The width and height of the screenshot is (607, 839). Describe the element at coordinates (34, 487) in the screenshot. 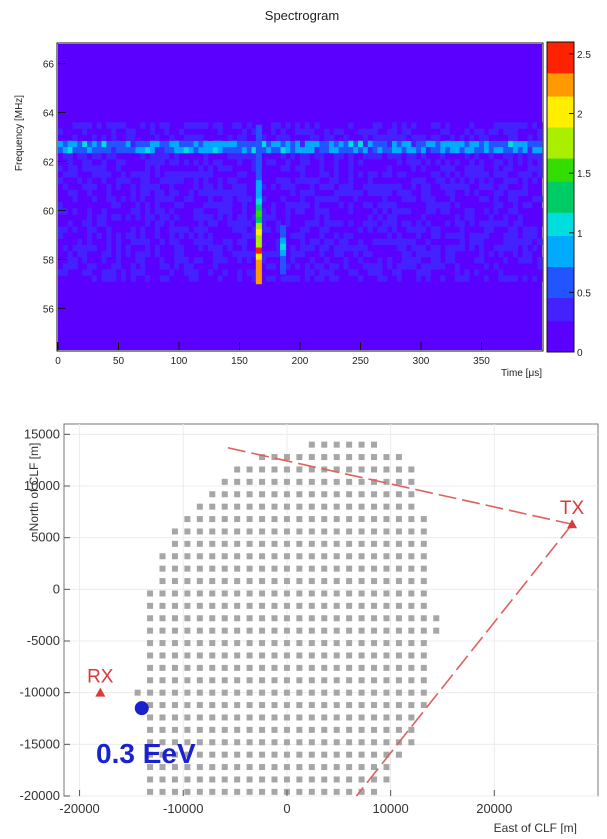

I see `map-y-label: North of CLF [m]` at that location.